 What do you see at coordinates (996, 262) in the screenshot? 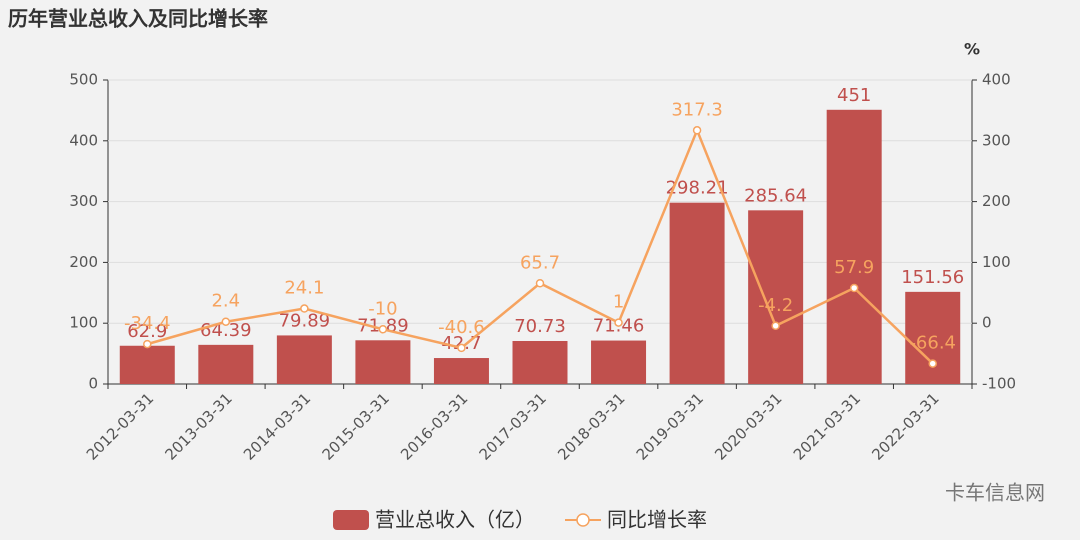
I see `y2-tick-label: 100` at bounding box center [996, 262].